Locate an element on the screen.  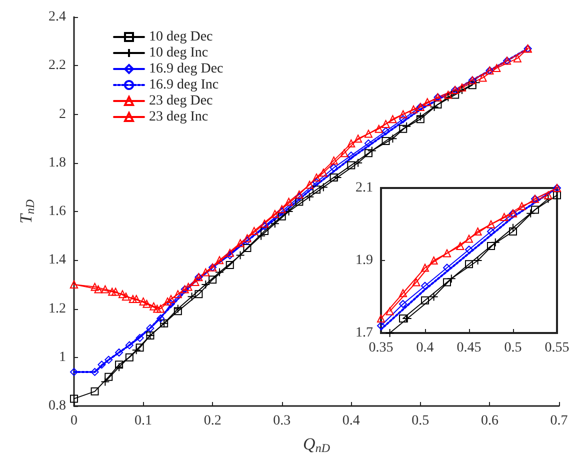
y-tick-label: 1.9 is located at coordinates (364, 260).